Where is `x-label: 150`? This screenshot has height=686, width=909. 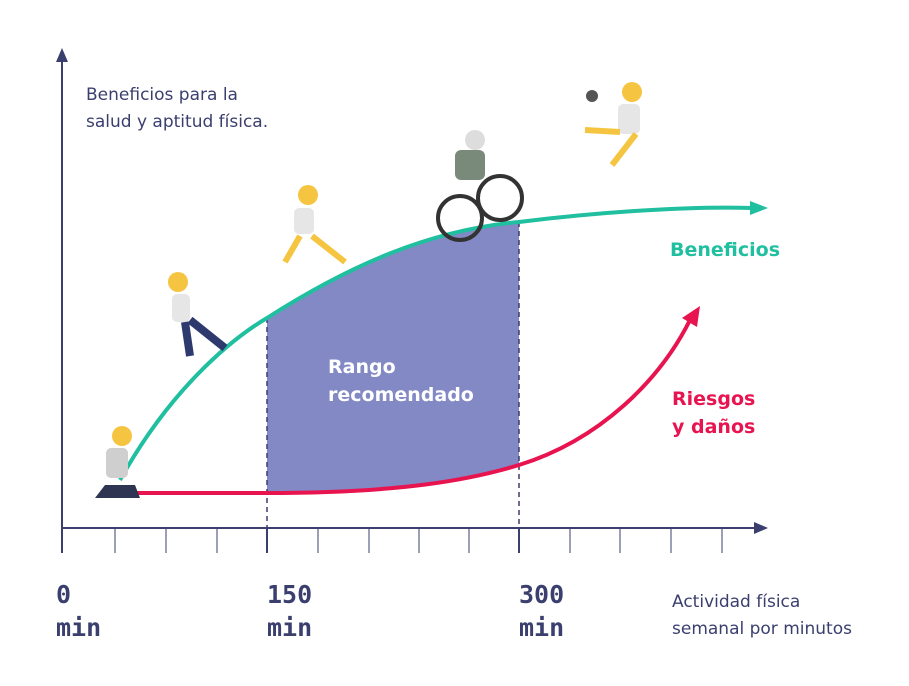 x-label: 150 is located at coordinates (289, 594).